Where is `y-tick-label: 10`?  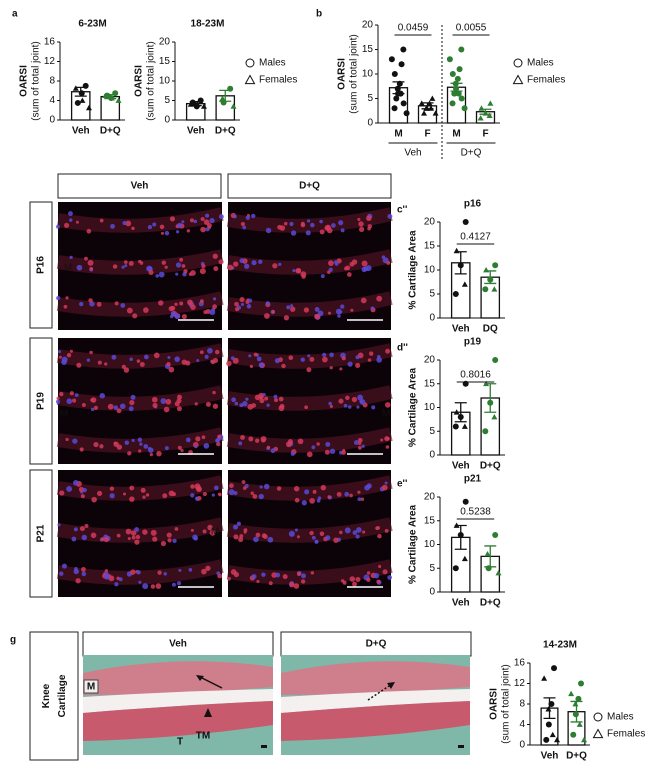 y-tick-label: 10 is located at coordinates (165, 81).